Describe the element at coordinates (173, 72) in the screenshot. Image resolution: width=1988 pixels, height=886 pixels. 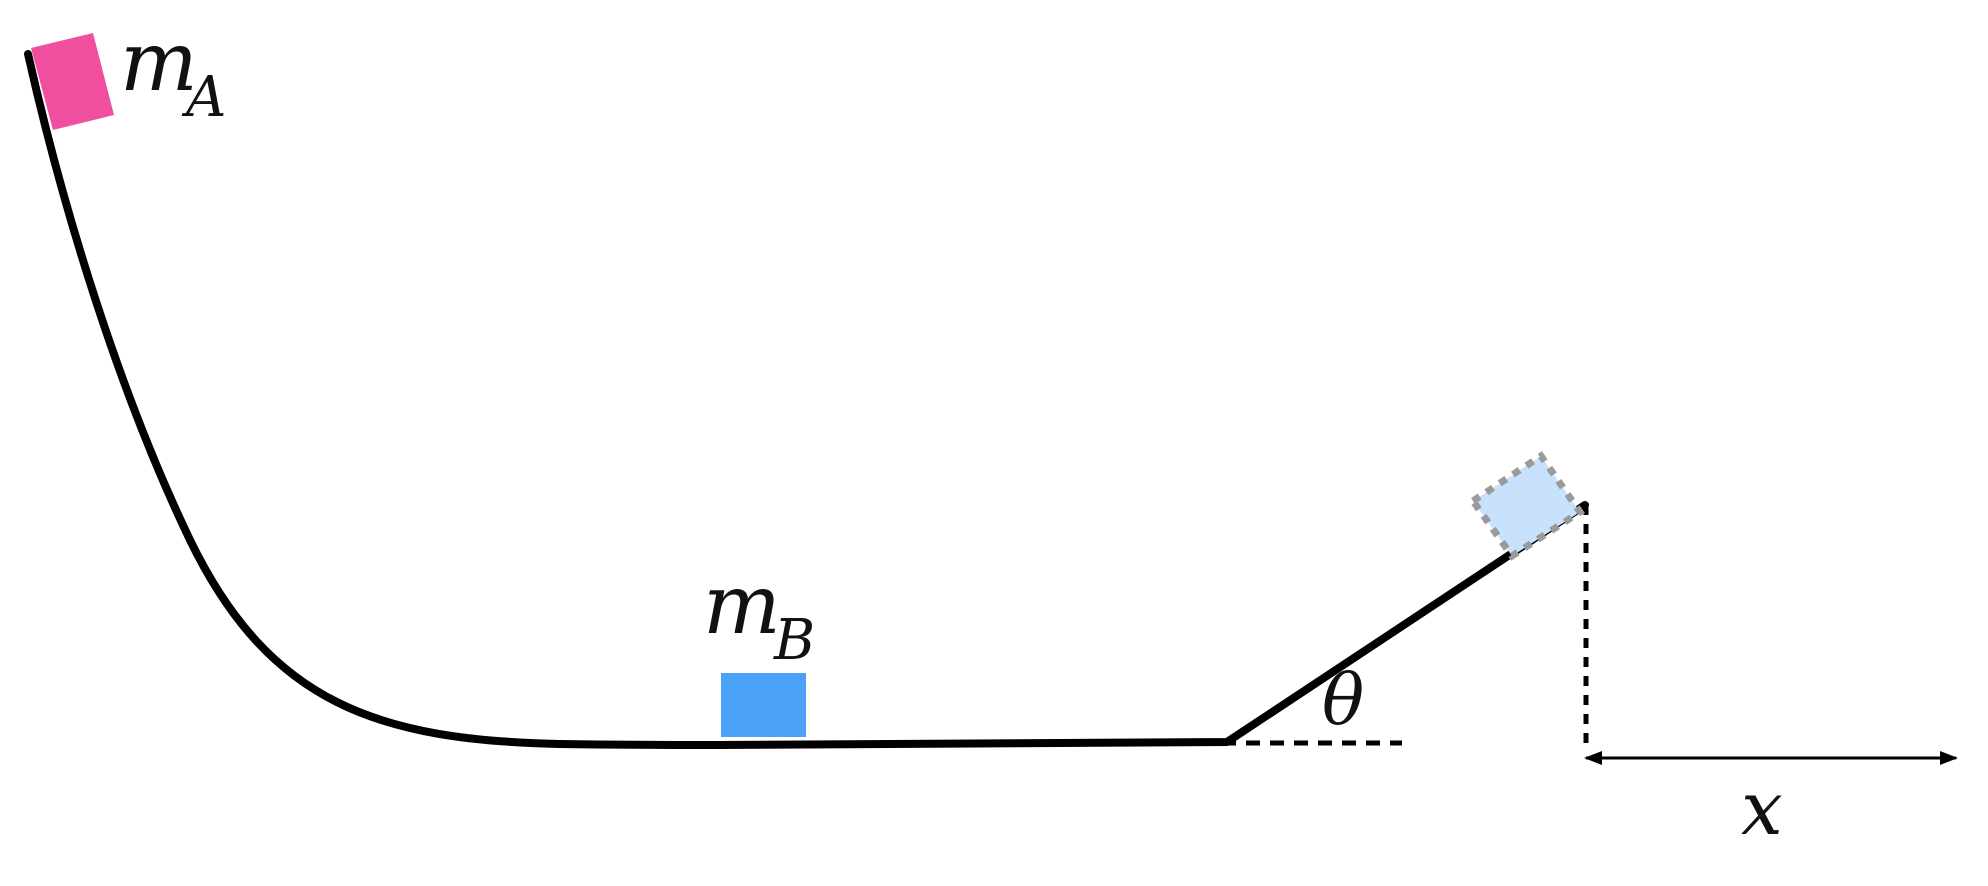
I see `mass-a-label: m A` at that location.